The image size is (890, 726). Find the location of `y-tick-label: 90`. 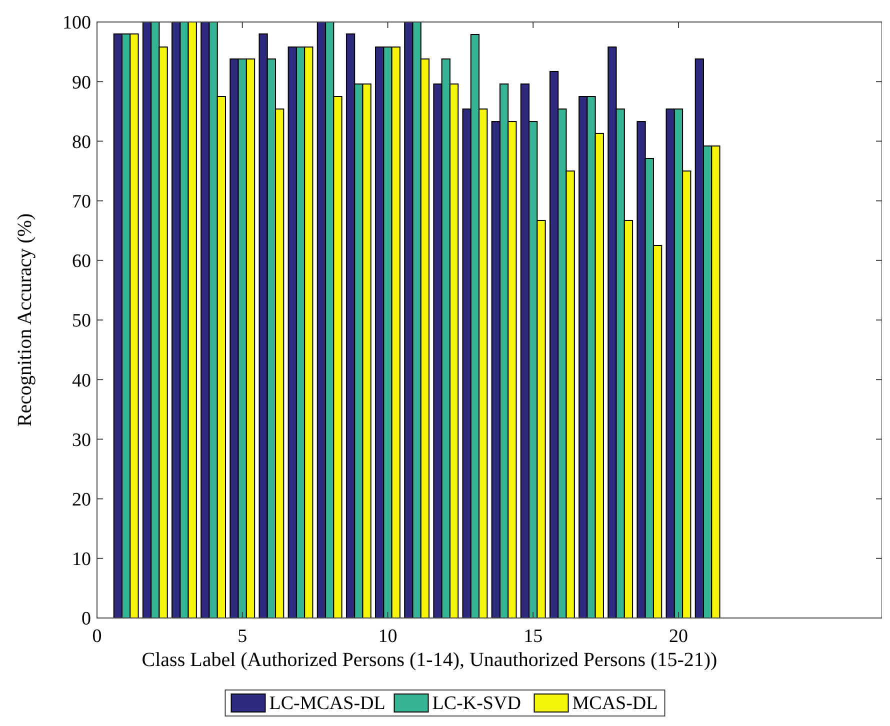

y-tick-label: 90 is located at coordinates (81, 83).